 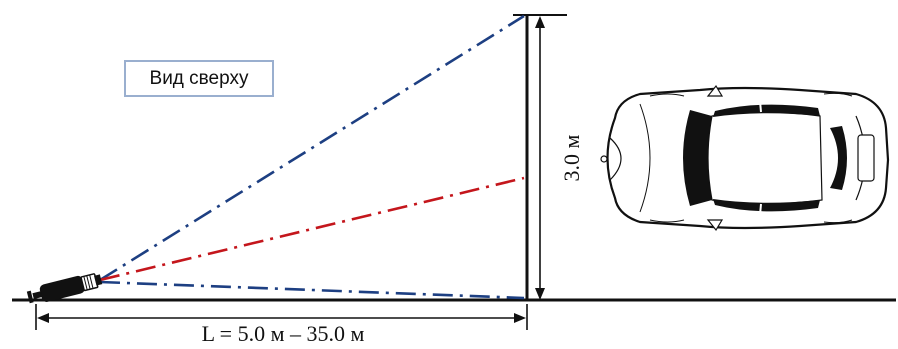 I want to click on height-dimension-label: 3.0 м, so click(x=571, y=157).